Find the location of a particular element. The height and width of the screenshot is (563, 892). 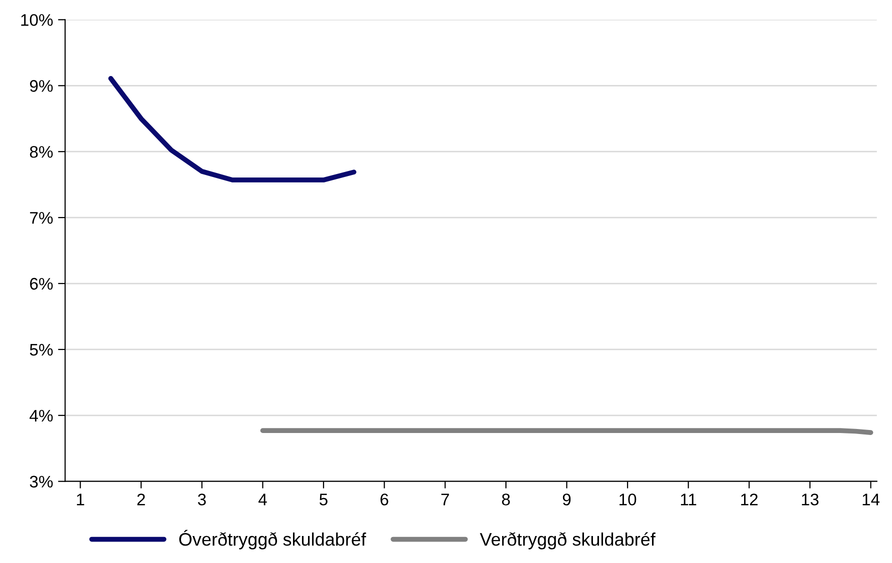

x-tick-label: 4 is located at coordinates (262, 500).